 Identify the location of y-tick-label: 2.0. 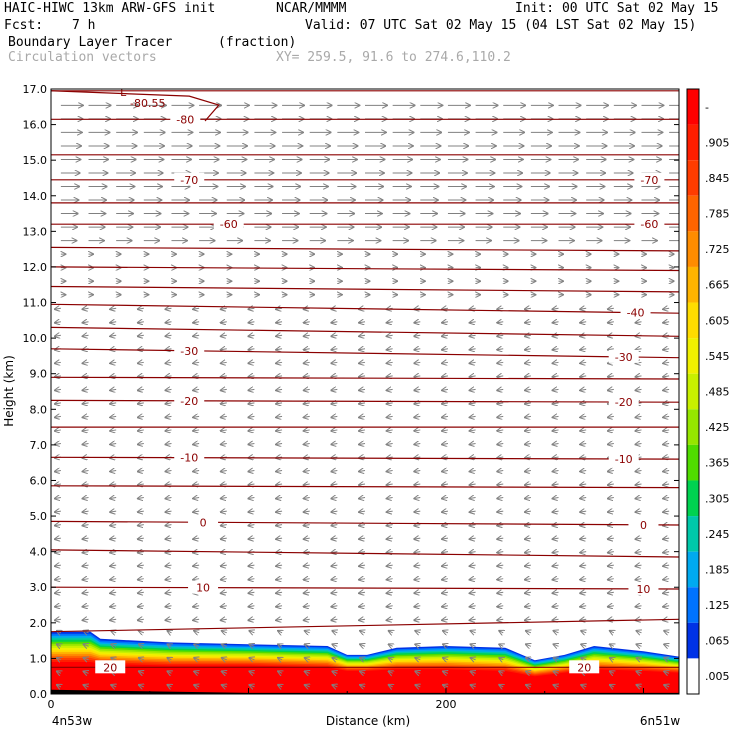
(39, 623).